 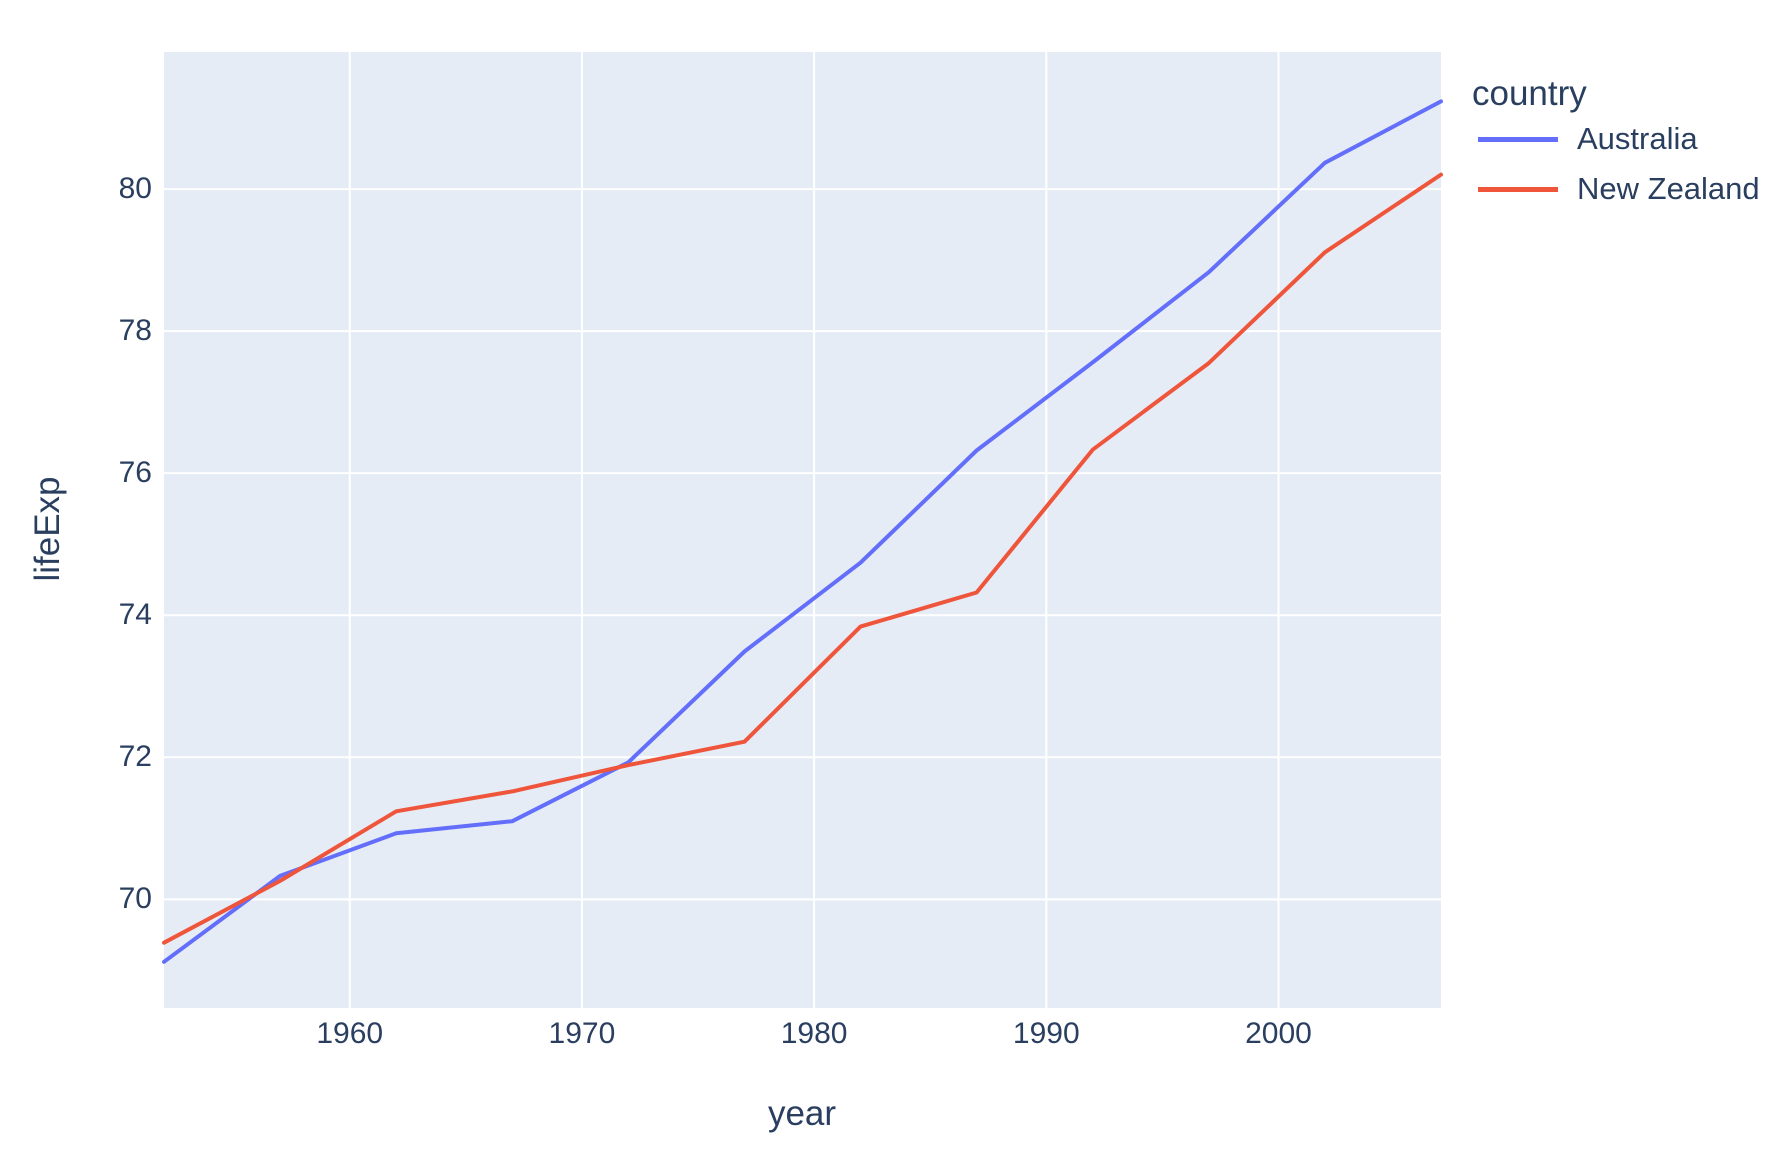 I want to click on y-axis-tick-label: 74, so click(x=135, y=615).